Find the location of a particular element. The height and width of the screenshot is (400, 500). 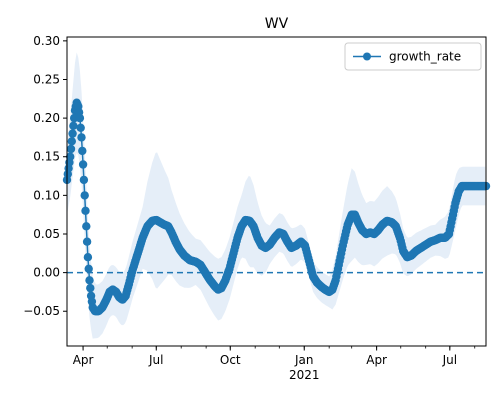

x-axis: Apr Jul Oct Jan Apr Jul is located at coordinates (274, 356).